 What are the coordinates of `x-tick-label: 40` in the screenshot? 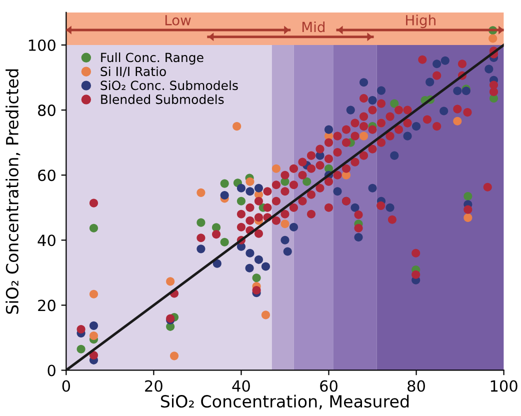 It's located at (241, 386).